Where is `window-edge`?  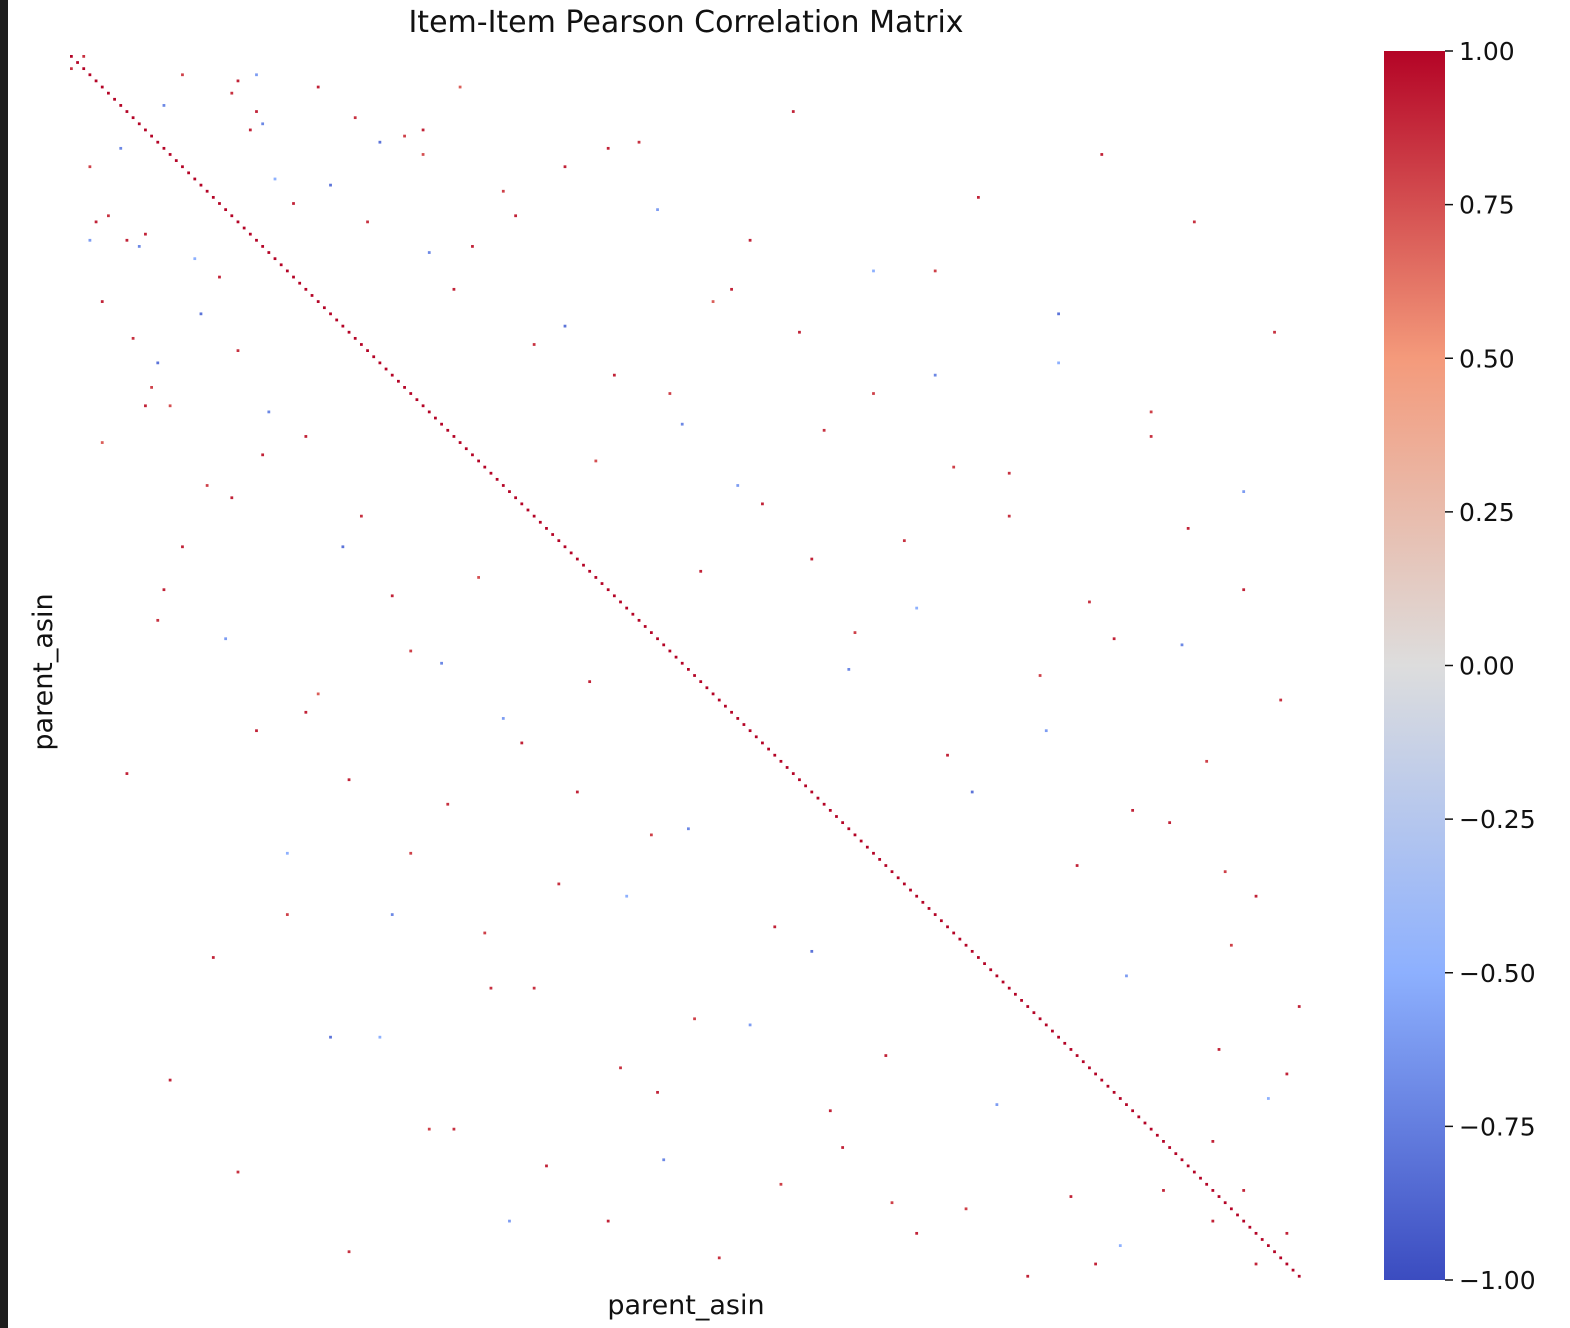
window-edge is located at coordinates (4, 664).